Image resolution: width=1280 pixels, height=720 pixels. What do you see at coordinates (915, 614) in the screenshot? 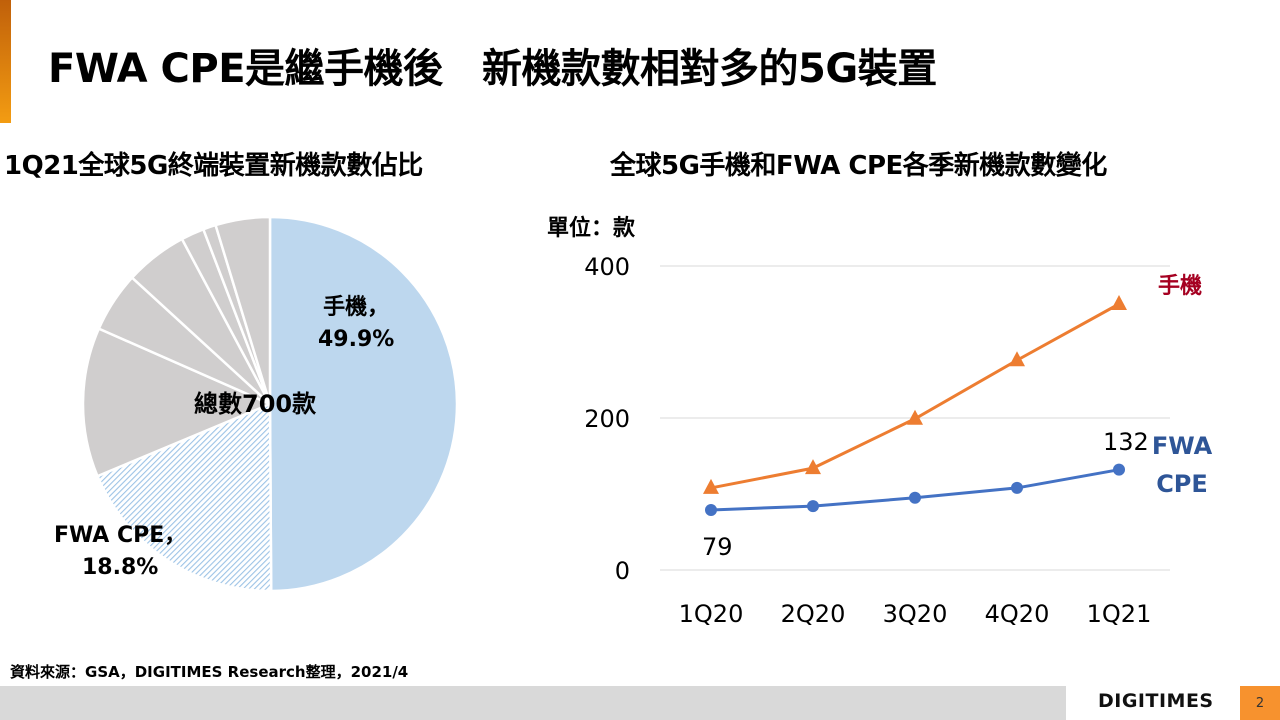
I see `x-tick-label: 3Q20` at bounding box center [915, 614].